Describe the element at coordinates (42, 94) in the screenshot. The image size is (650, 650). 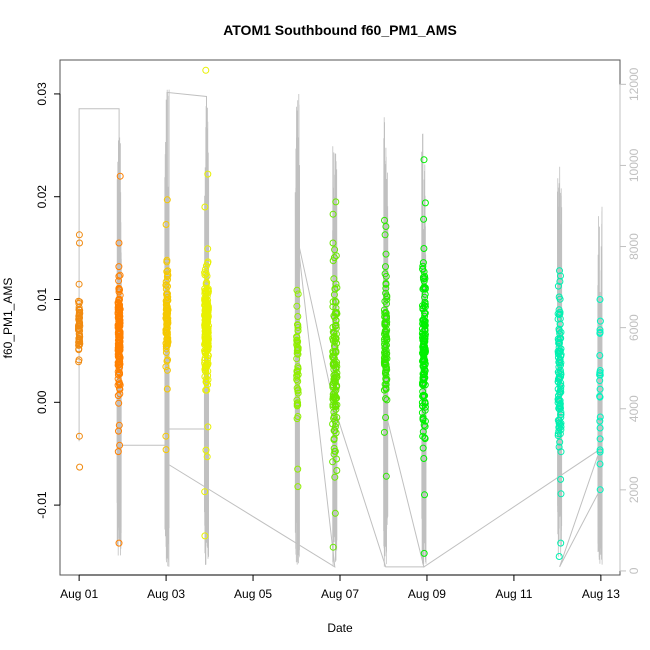
I see `y-tick-label: 0.03` at that location.